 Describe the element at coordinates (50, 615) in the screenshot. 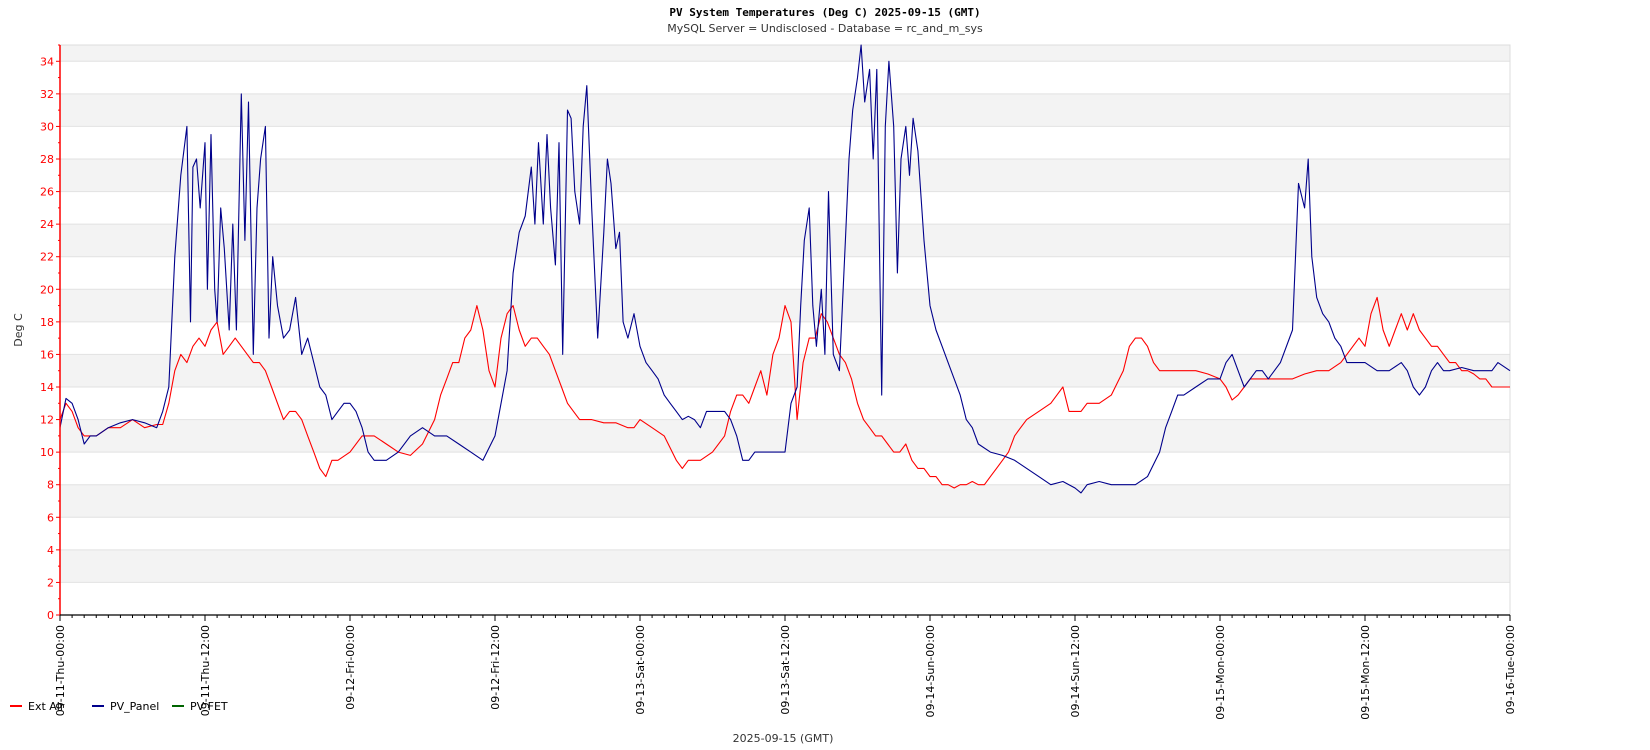

I see `y-tick-label: 0` at that location.